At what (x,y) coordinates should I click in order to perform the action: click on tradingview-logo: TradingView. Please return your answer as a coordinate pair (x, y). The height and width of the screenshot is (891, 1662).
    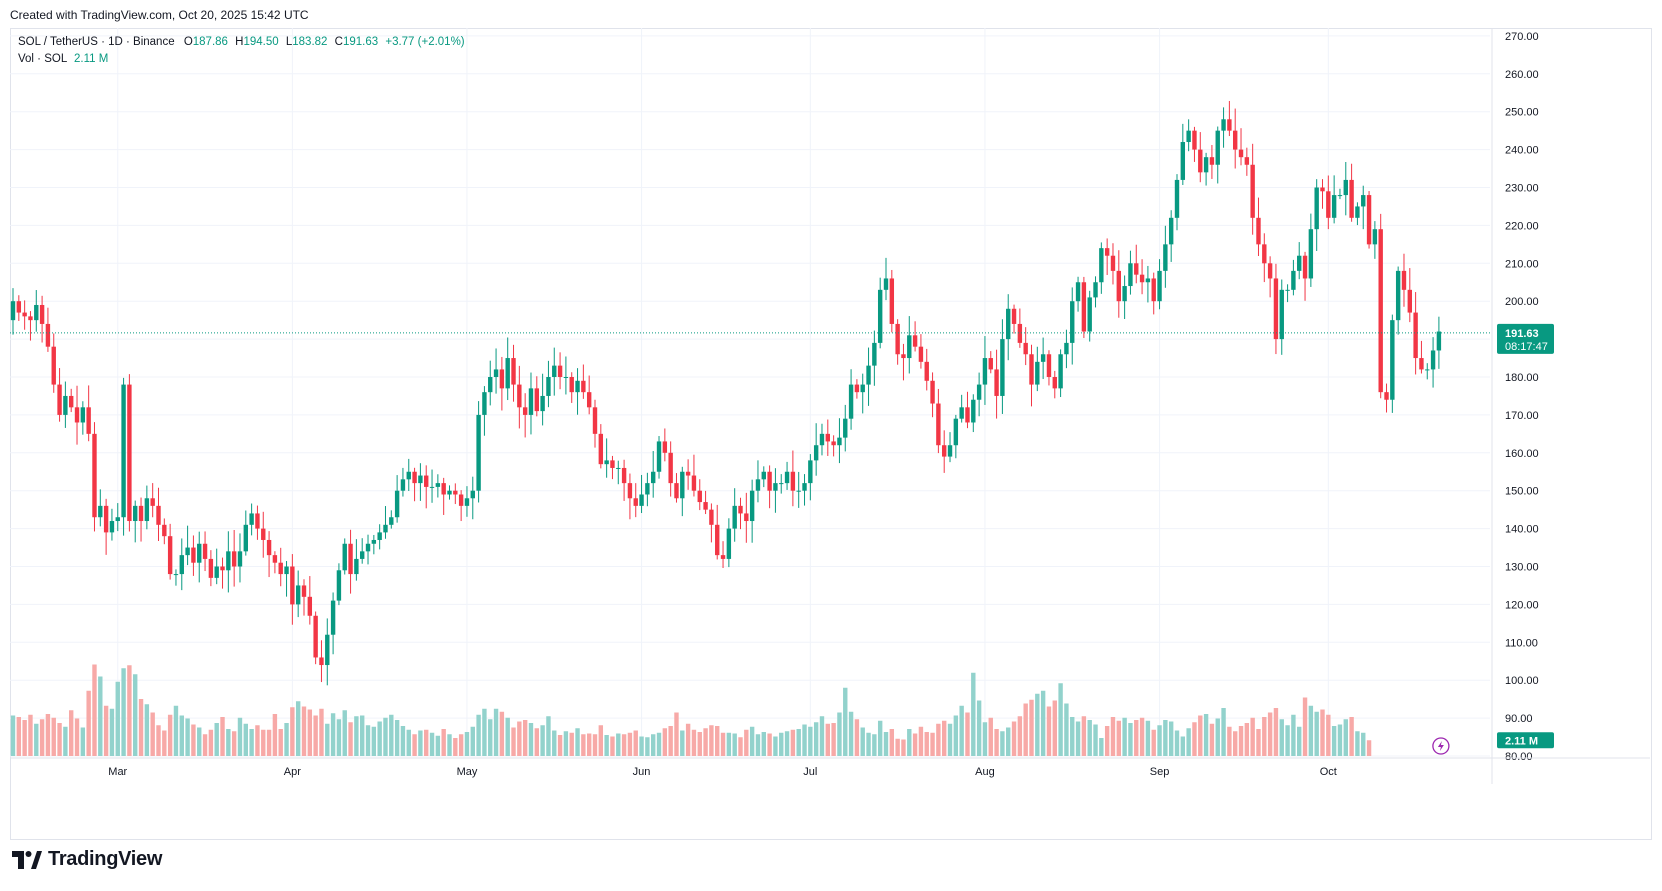
    Looking at the image, I should click on (87, 859).